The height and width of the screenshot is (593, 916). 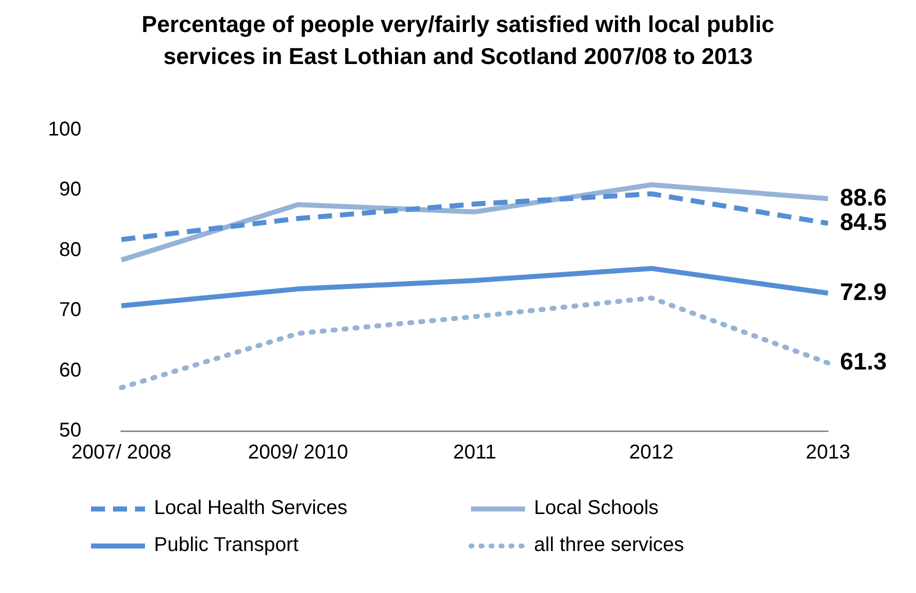 I want to click on y-tick-label: 70, so click(x=70, y=310).